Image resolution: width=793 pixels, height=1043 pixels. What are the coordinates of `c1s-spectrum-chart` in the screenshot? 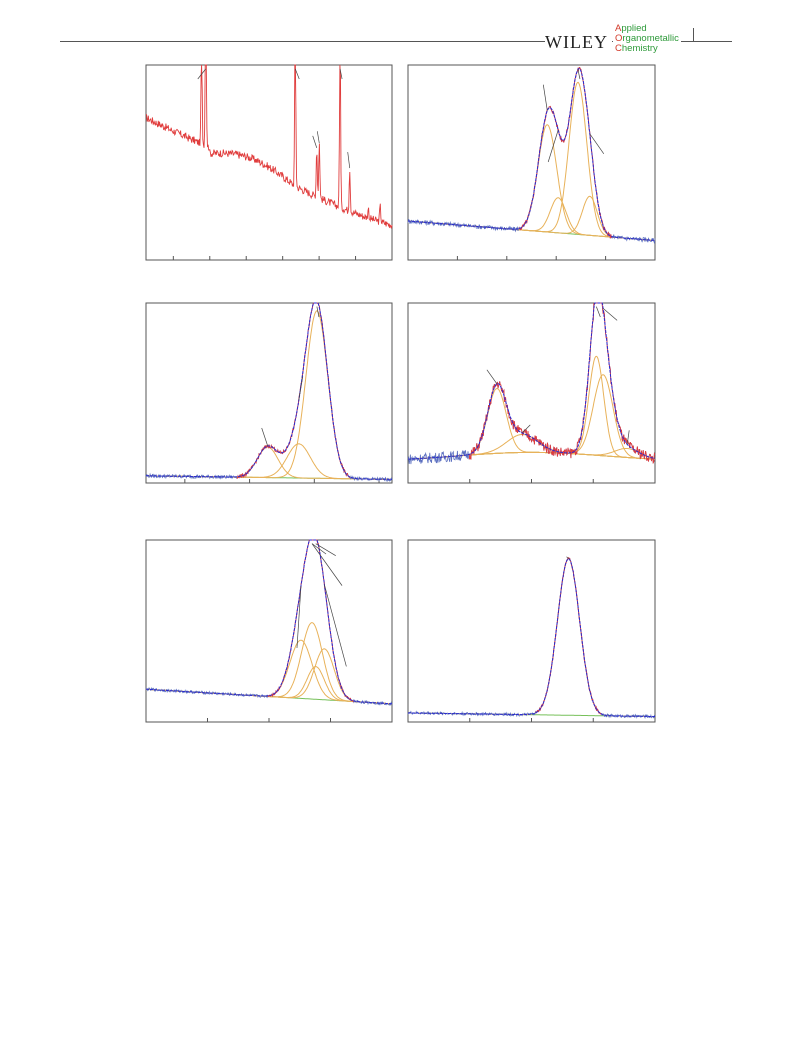 It's located at (269, 393).